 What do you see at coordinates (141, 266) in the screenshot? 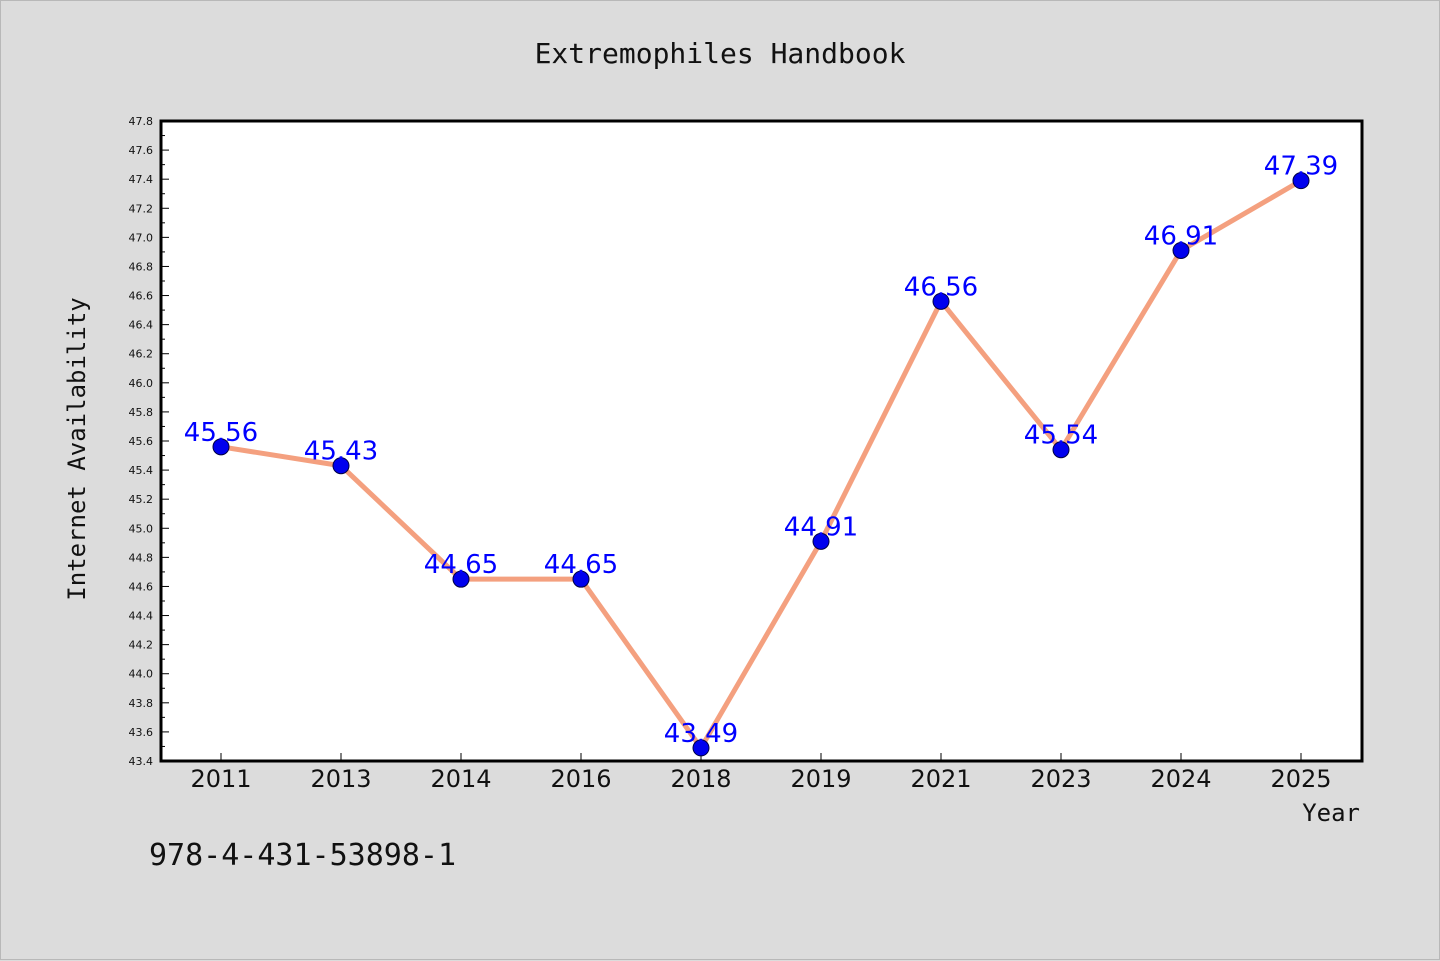
I see `y-tick-label: 46.8` at bounding box center [141, 266].